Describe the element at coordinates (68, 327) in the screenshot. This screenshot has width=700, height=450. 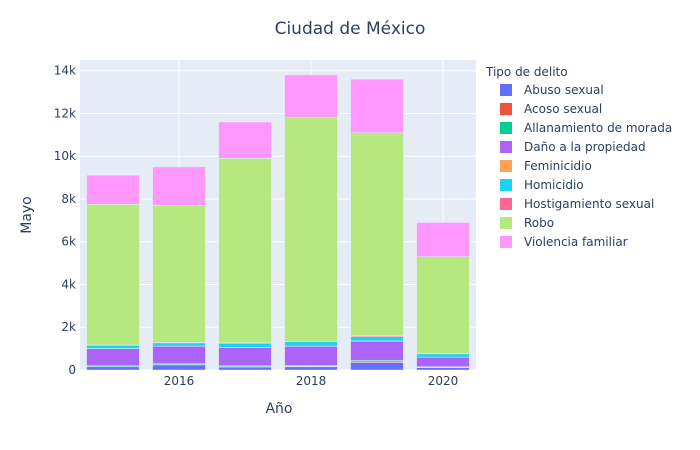
I see `y-tick-label: 2k` at that location.